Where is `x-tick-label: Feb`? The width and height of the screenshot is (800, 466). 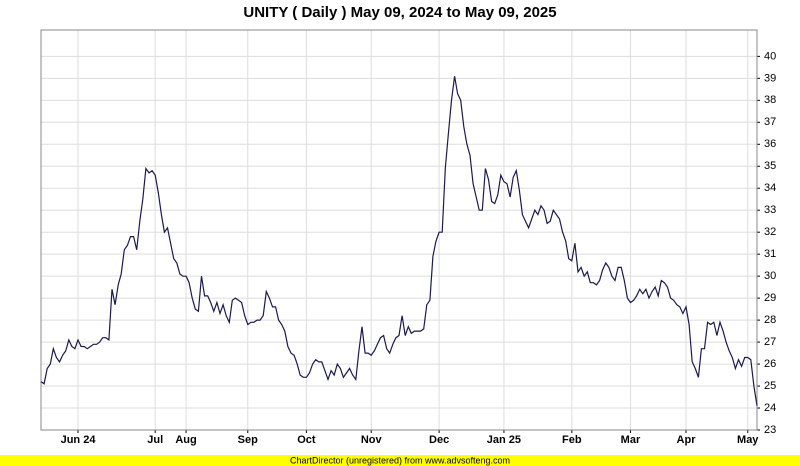
x-tick-label: Feb is located at coordinates (572, 440).